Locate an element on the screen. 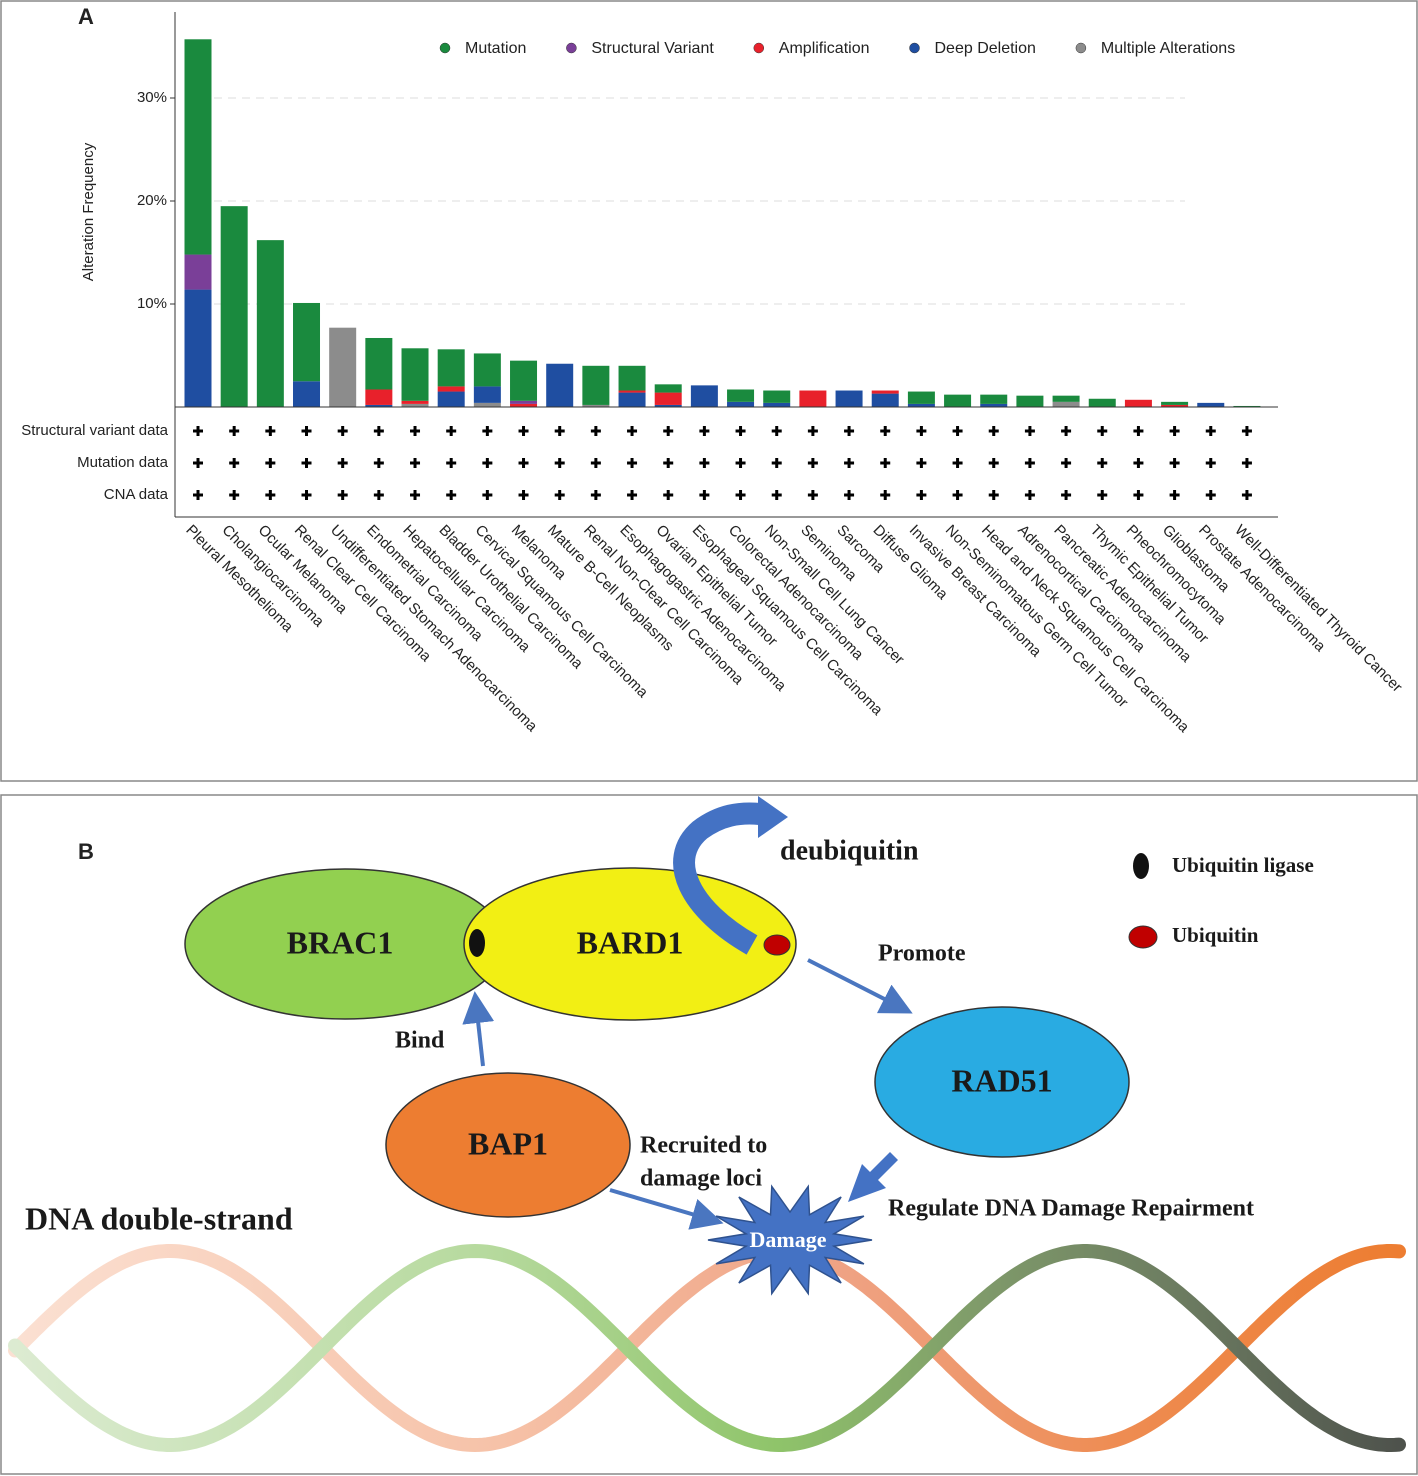 This screenshot has width=1418, height=1476. node-label: RAD51 is located at coordinates (1001, 1080).